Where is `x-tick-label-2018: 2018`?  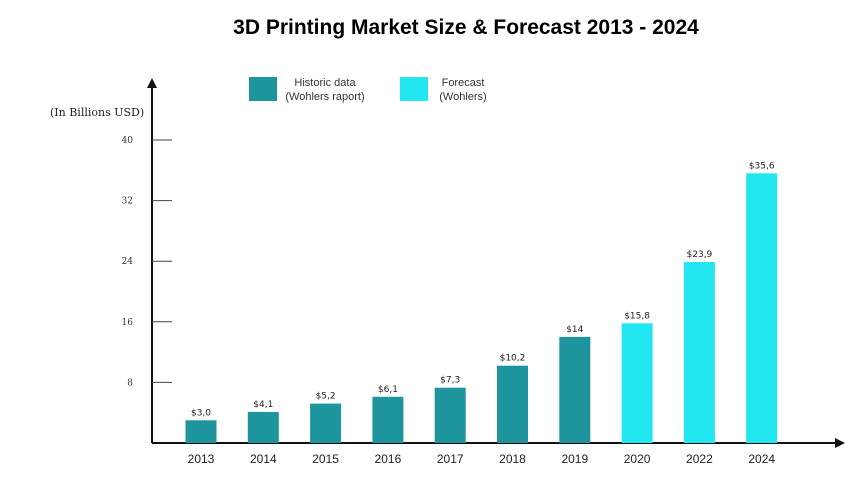 x-tick-label-2018: 2018 is located at coordinates (512, 459).